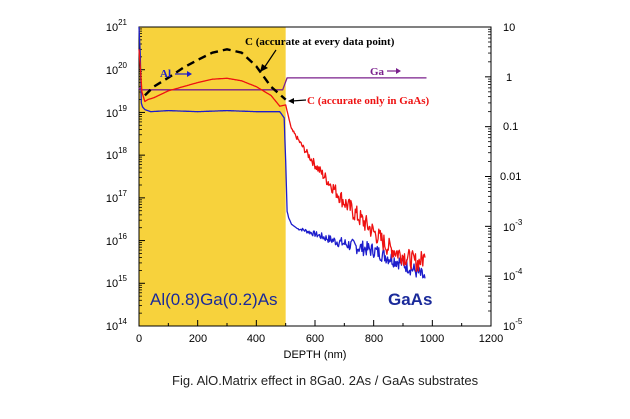 This screenshot has height=419, width=630. I want to click on y-right-tick-label: 0.01, so click(510, 177).